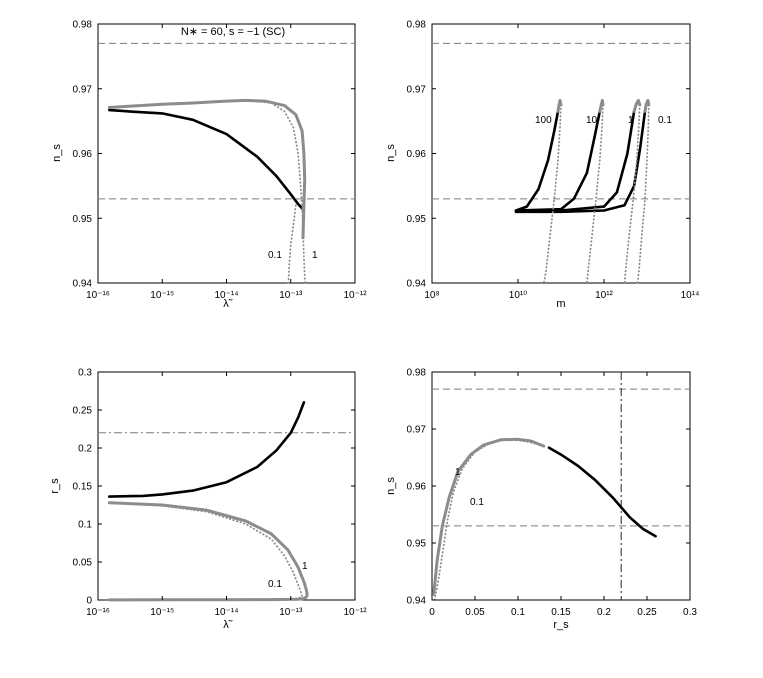  What do you see at coordinates (543, 120) in the screenshot?
I see `annotation-100: 100` at bounding box center [543, 120].